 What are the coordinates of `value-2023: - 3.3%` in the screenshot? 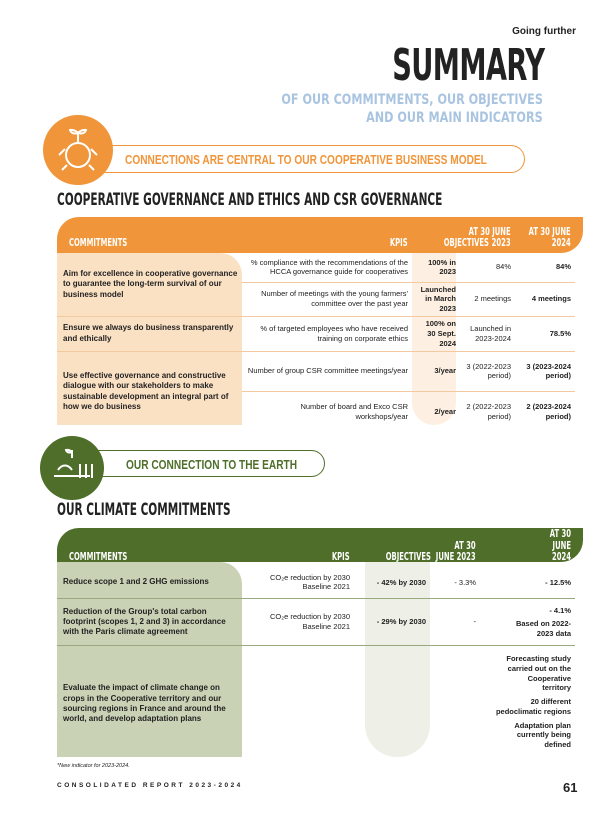 It's located at (465, 582).